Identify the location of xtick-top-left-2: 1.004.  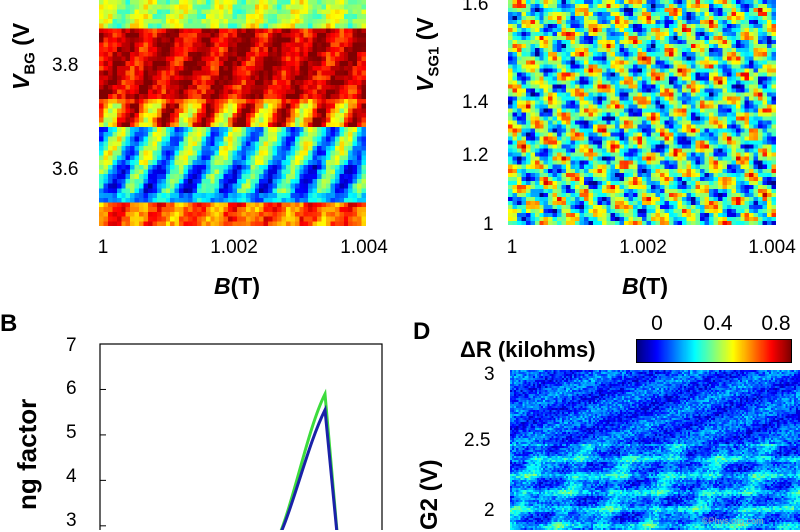
(364, 247).